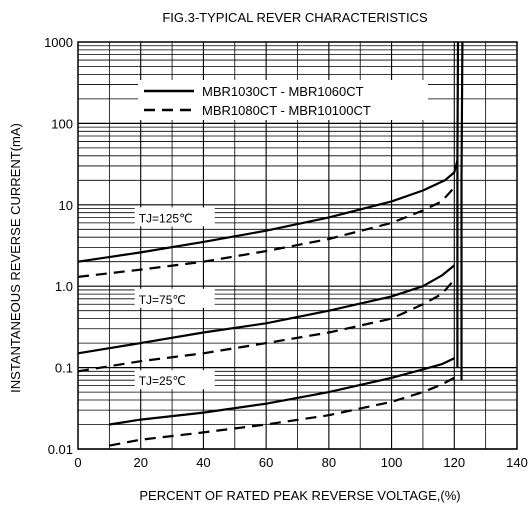 The width and height of the screenshot is (530, 516). What do you see at coordinates (140, 462) in the screenshot?
I see `x-tick-label: 20` at bounding box center [140, 462].